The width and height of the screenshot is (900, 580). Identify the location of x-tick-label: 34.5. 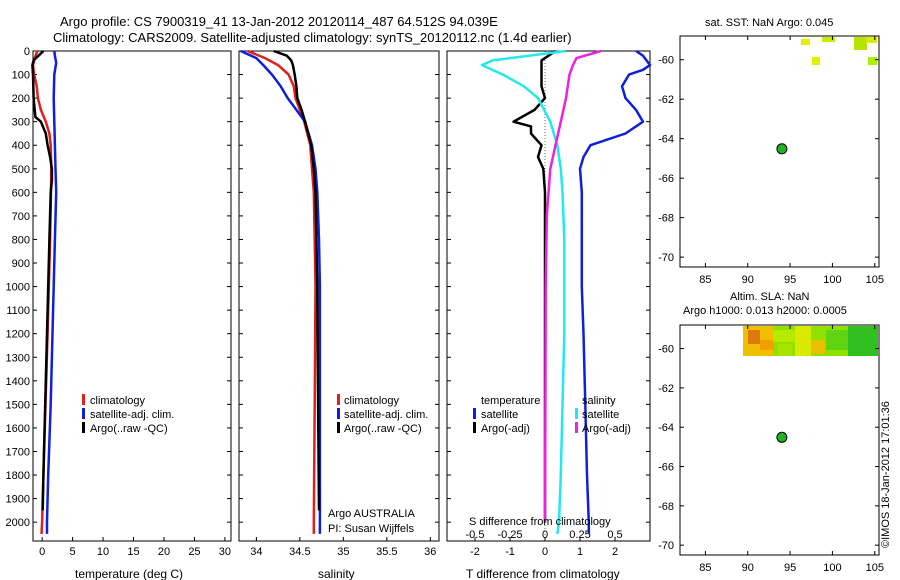
(299, 552).